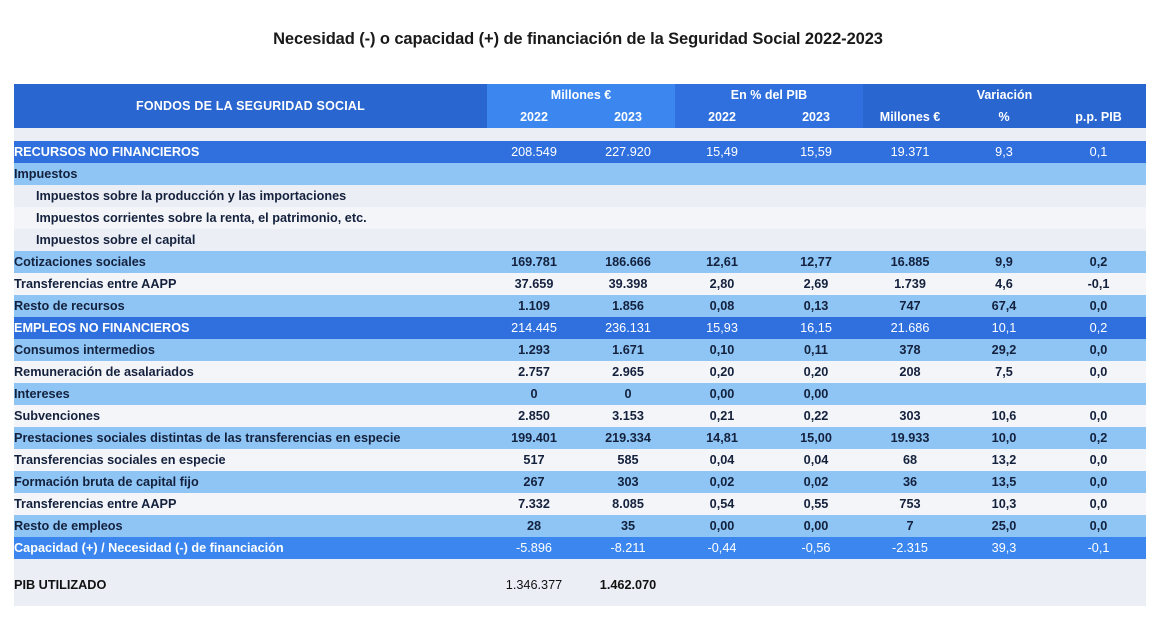 The image size is (1156, 631). I want to click on row-cell: 21.686, so click(910, 328).